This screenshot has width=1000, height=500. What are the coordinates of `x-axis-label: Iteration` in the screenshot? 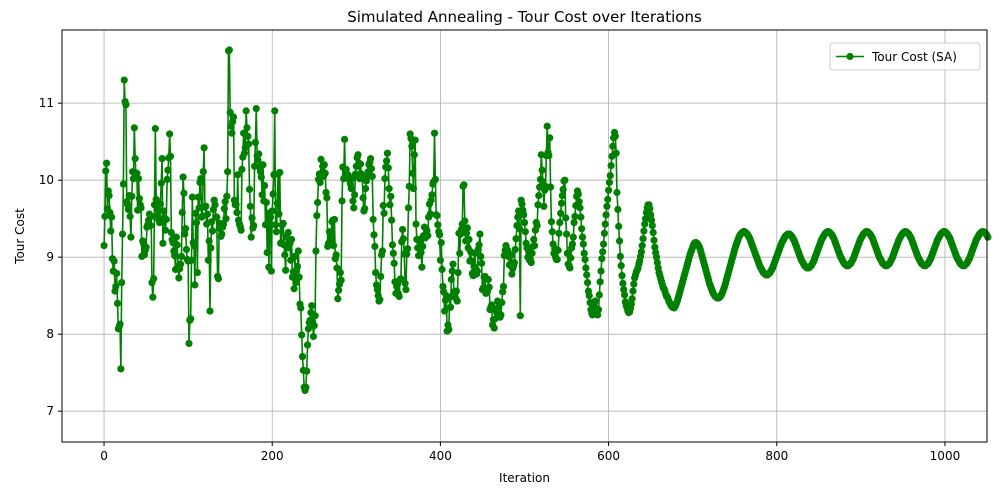 It's located at (524, 478).